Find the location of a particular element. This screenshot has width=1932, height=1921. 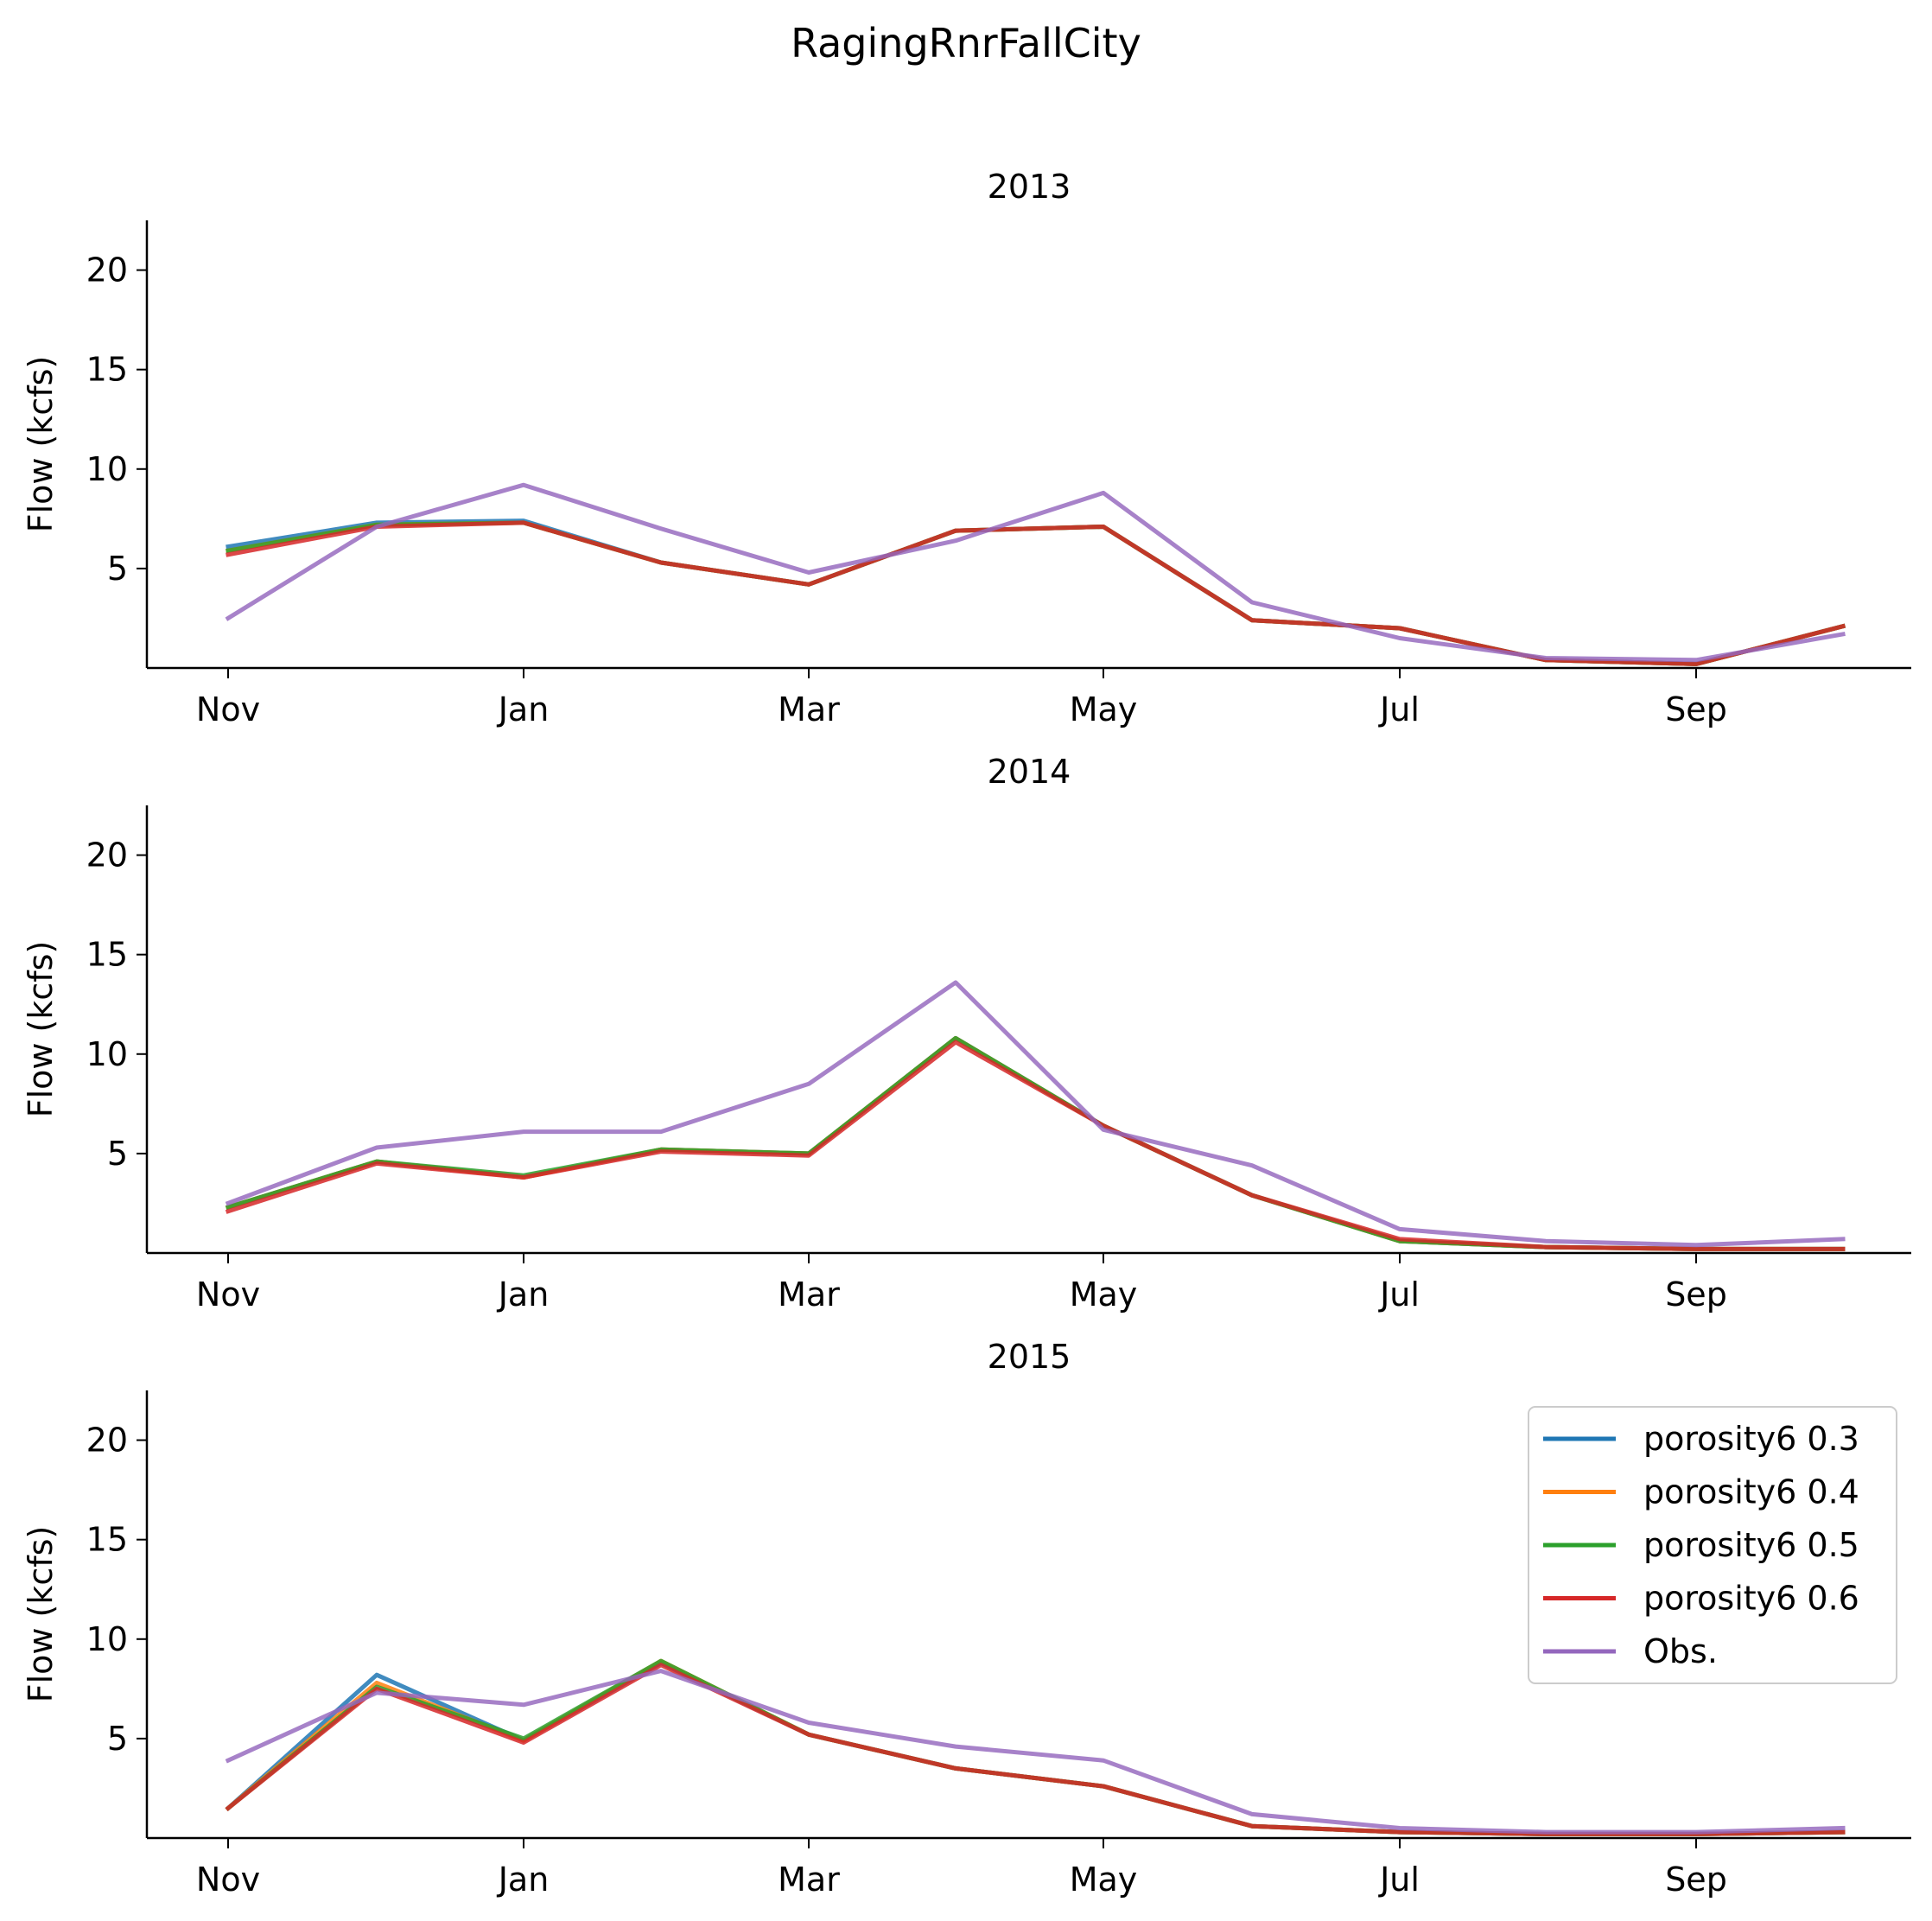

legend-label: porosity6 0.4 is located at coordinates (1751, 1492).